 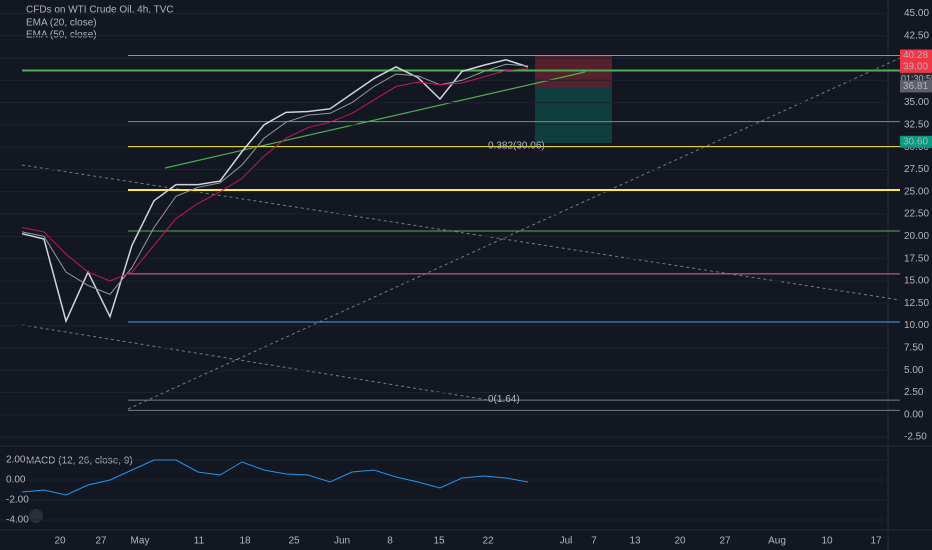 I want to click on indicator: EMA (20, close), so click(x=61, y=23).